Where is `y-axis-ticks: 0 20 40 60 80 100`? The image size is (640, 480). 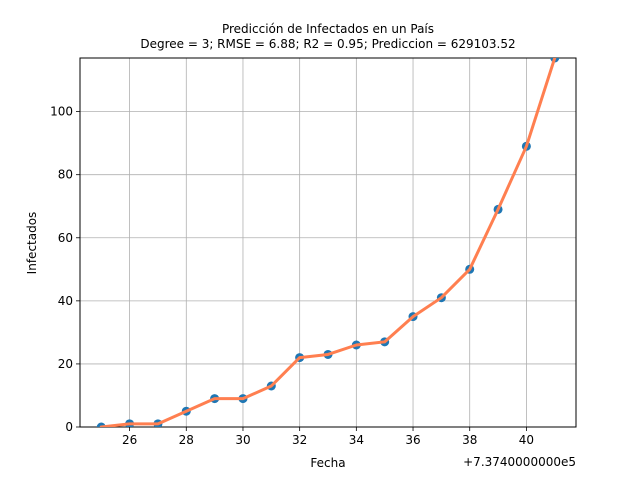
y-axis-ticks: 0 20 40 60 80 100 is located at coordinates (65, 269).